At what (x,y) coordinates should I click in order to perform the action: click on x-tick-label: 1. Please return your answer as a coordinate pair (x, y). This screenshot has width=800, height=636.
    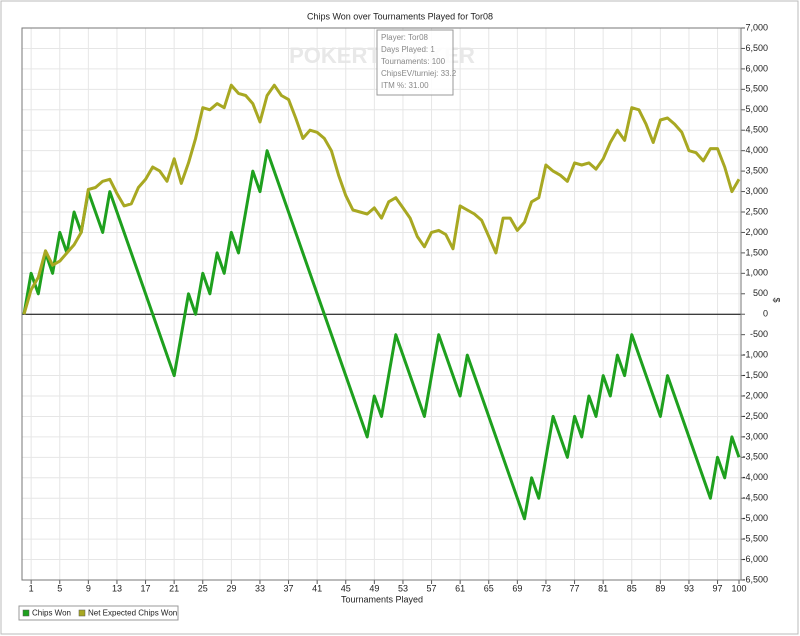
    Looking at the image, I should click on (31, 588).